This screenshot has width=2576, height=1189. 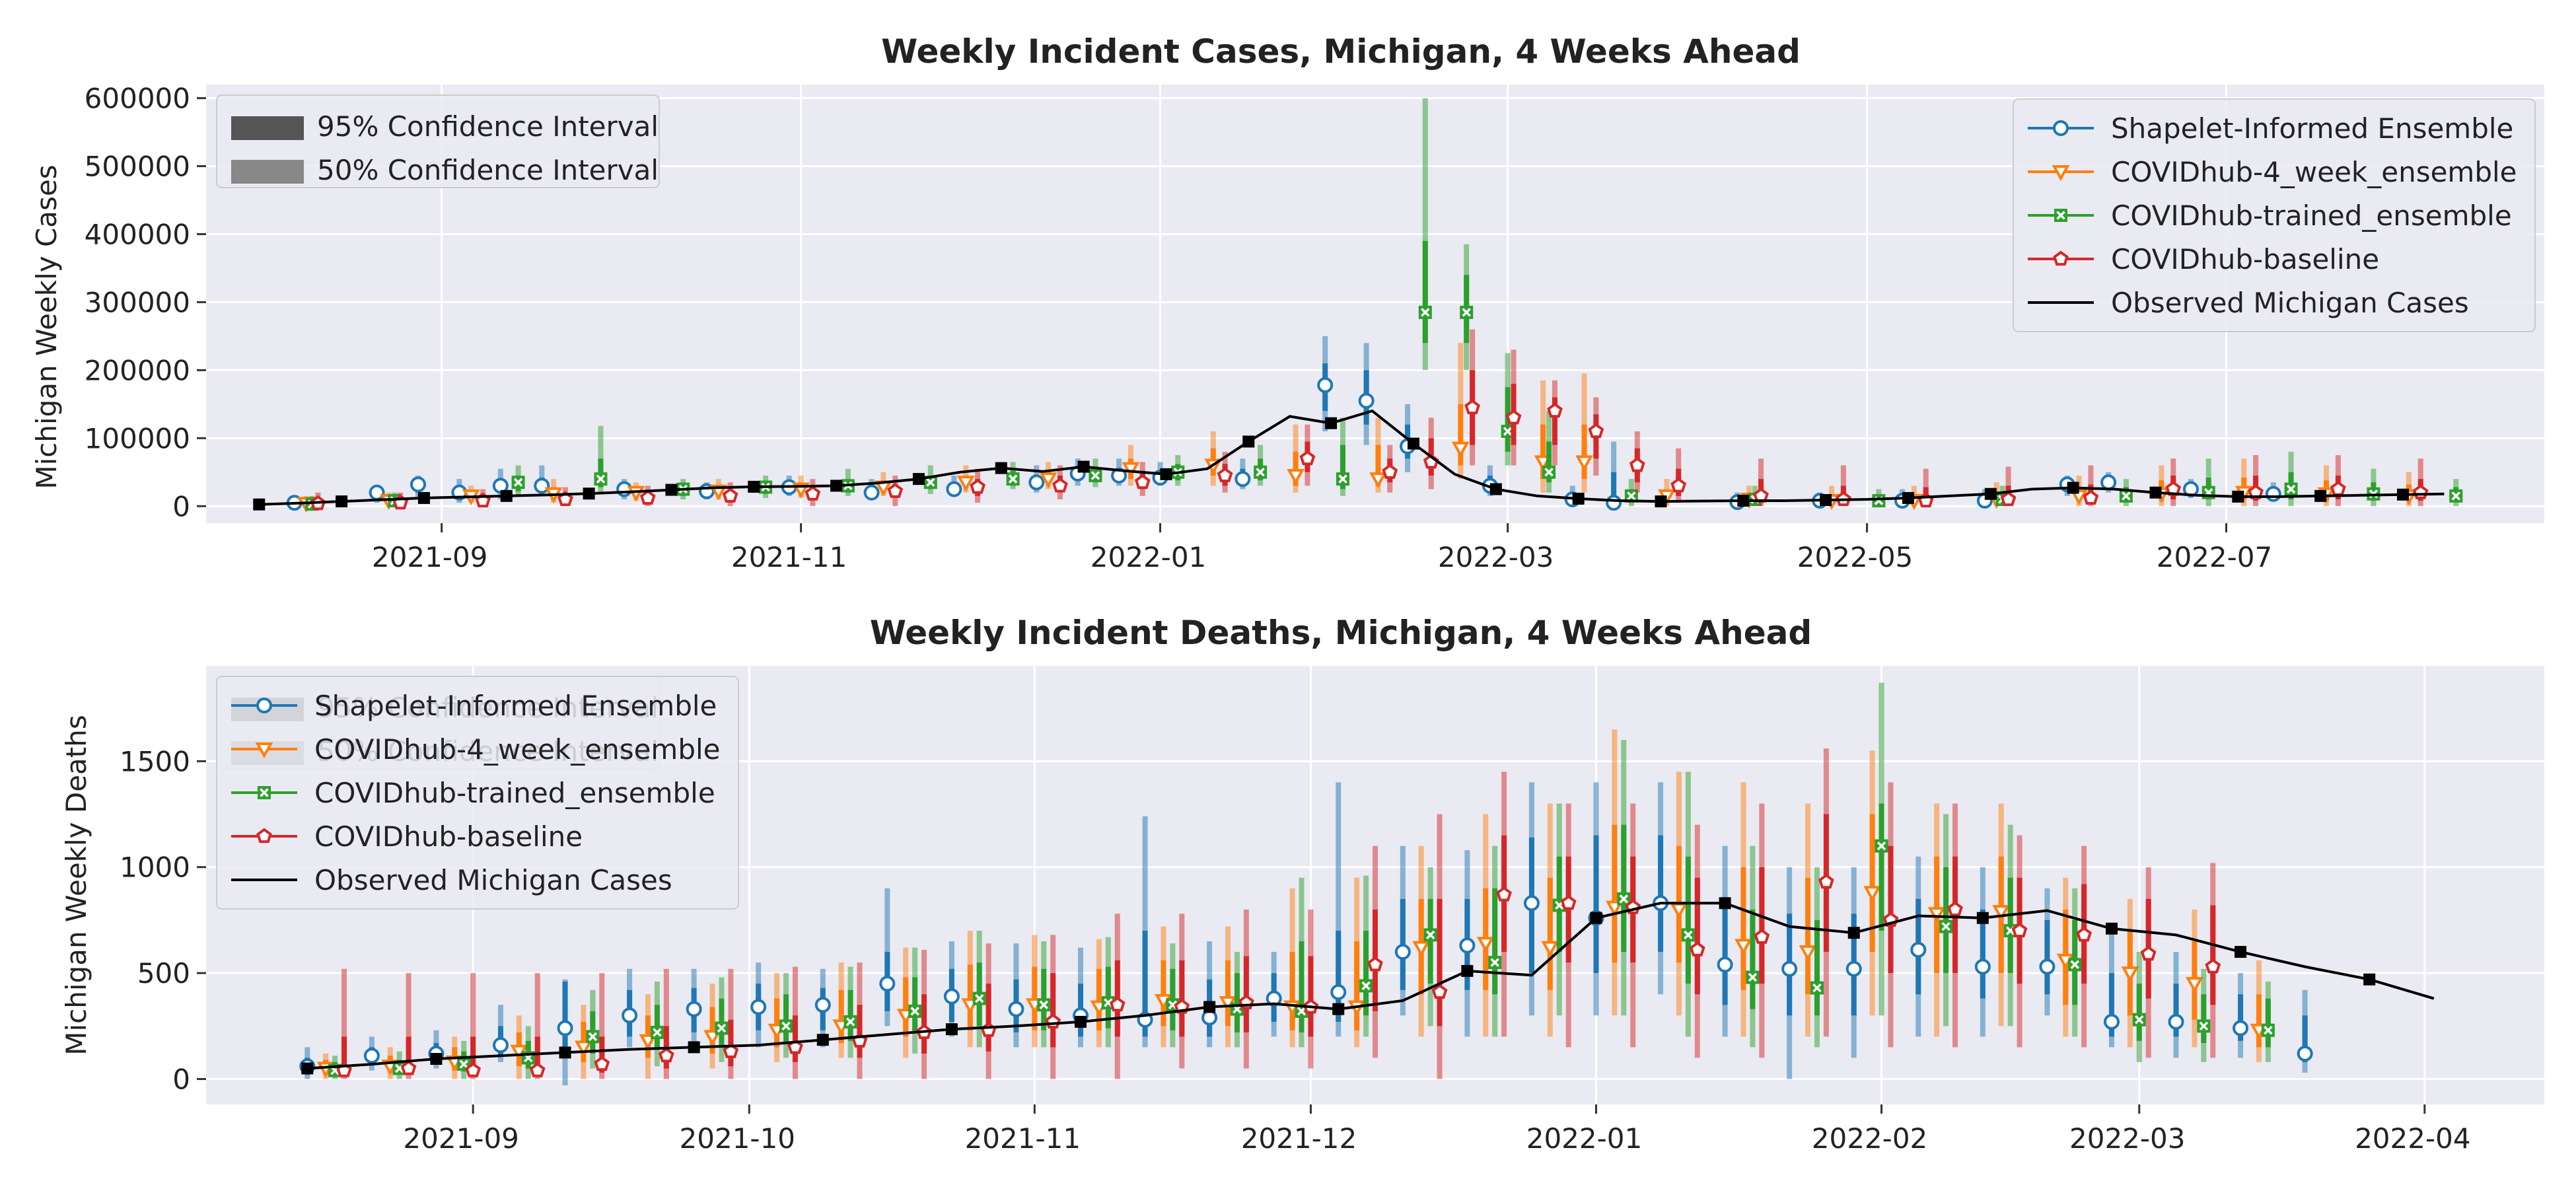 What do you see at coordinates (1855, 557) in the screenshot?
I see `cases-xtick-label: 2022-05` at bounding box center [1855, 557].